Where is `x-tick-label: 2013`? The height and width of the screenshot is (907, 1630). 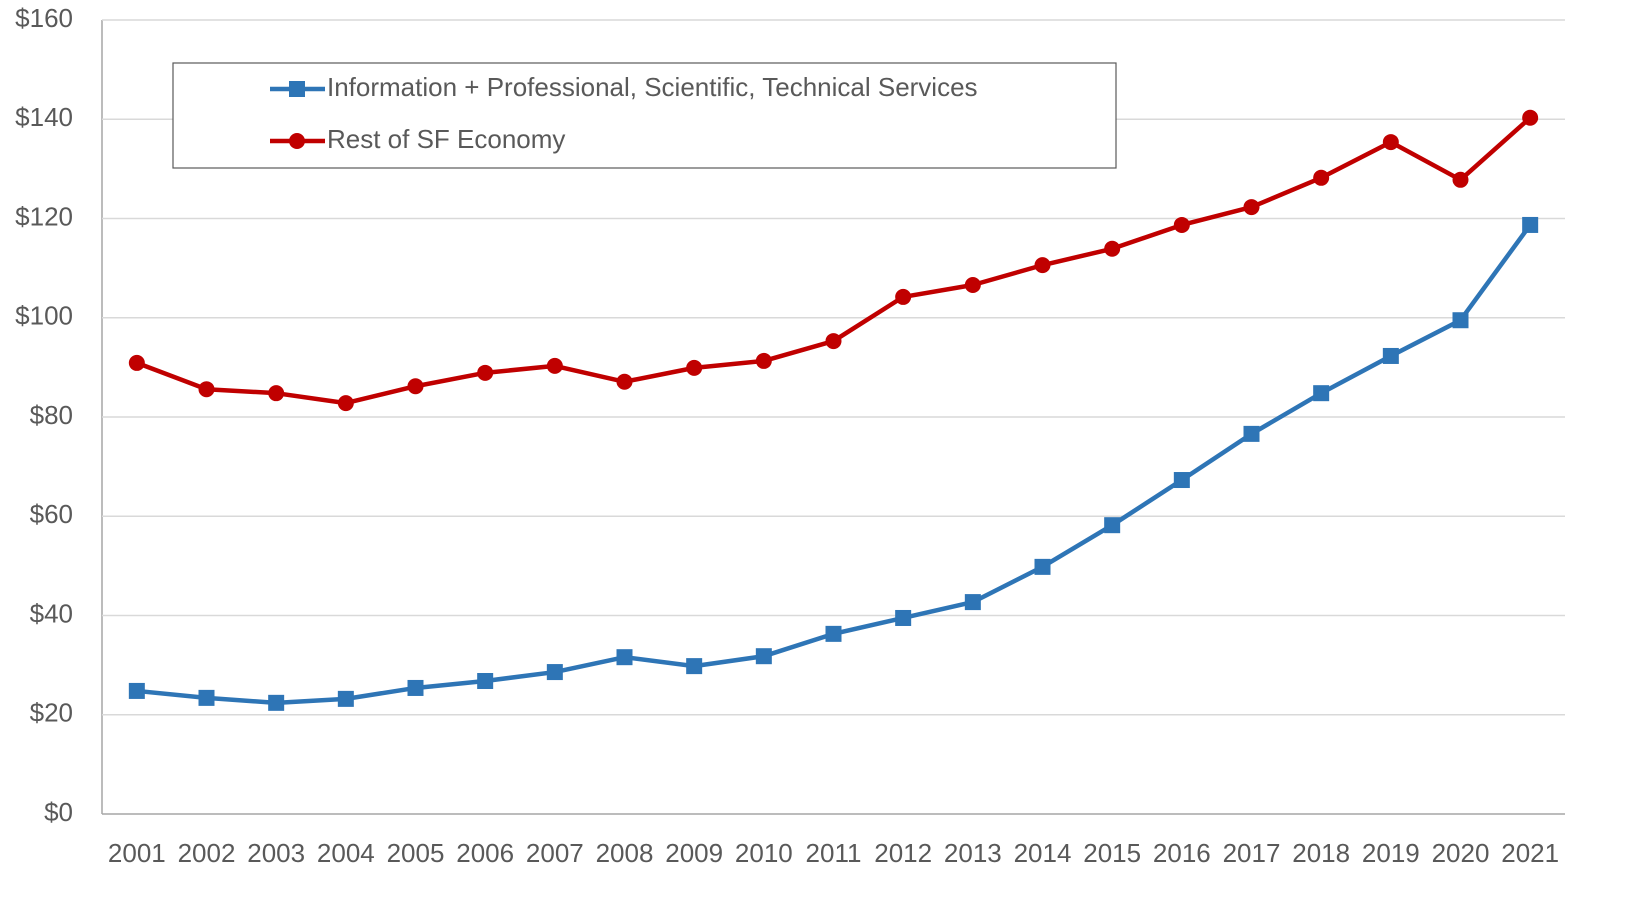
x-tick-label: 2013 is located at coordinates (973, 853).